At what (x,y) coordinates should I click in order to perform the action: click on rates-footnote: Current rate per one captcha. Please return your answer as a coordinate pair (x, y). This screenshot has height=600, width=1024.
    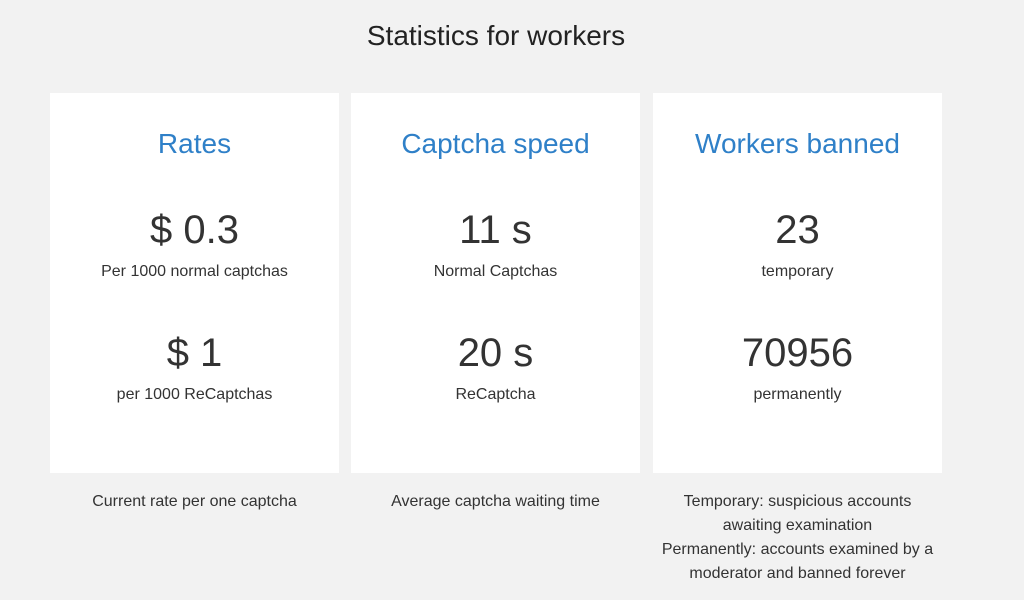
    Looking at the image, I should click on (194, 502).